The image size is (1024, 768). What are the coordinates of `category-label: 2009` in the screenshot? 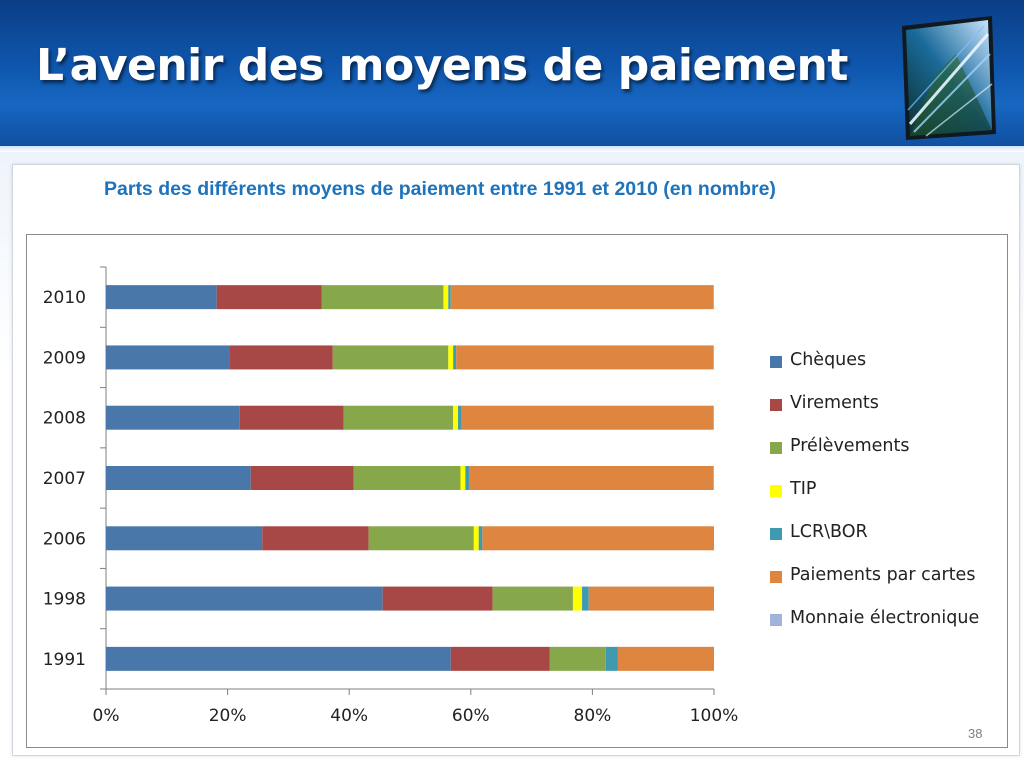 It's located at (64, 358).